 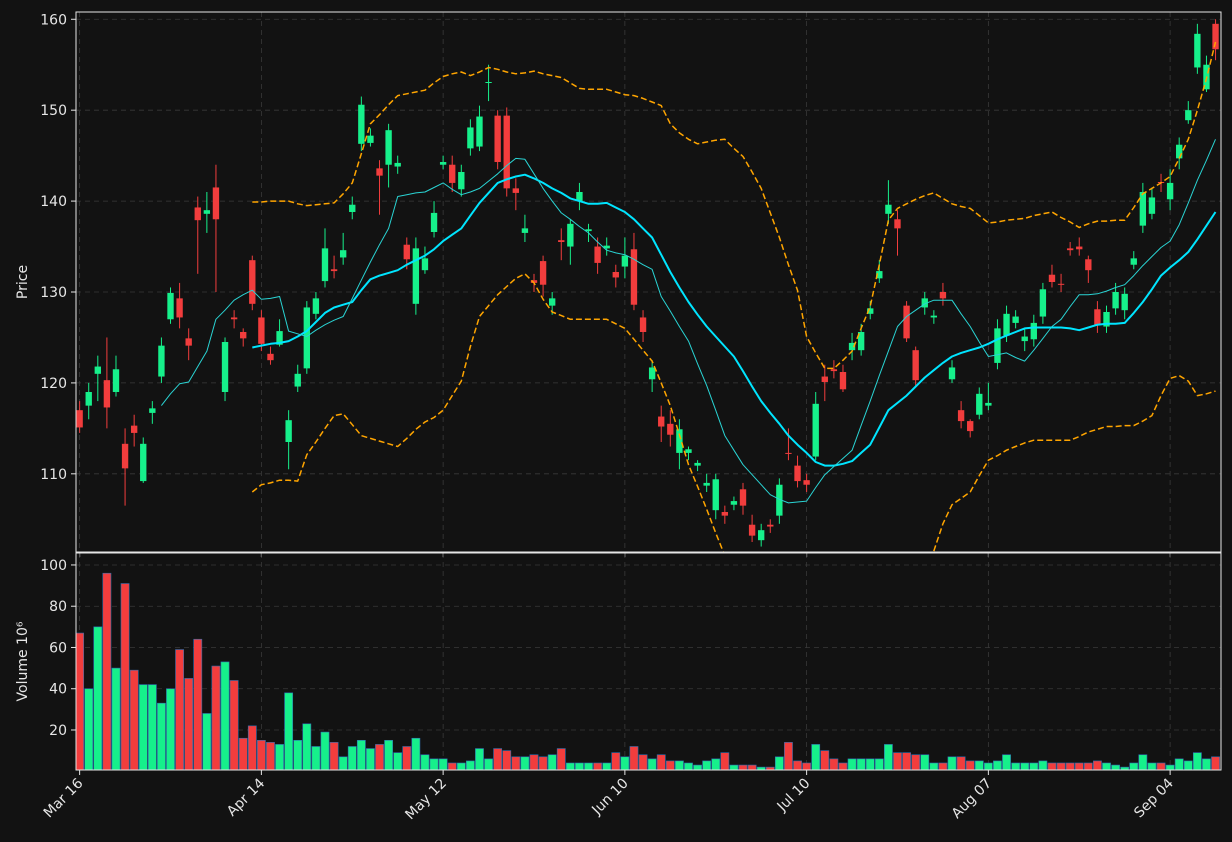 I want to click on y-tick-label: 20, so click(x=58, y=731).